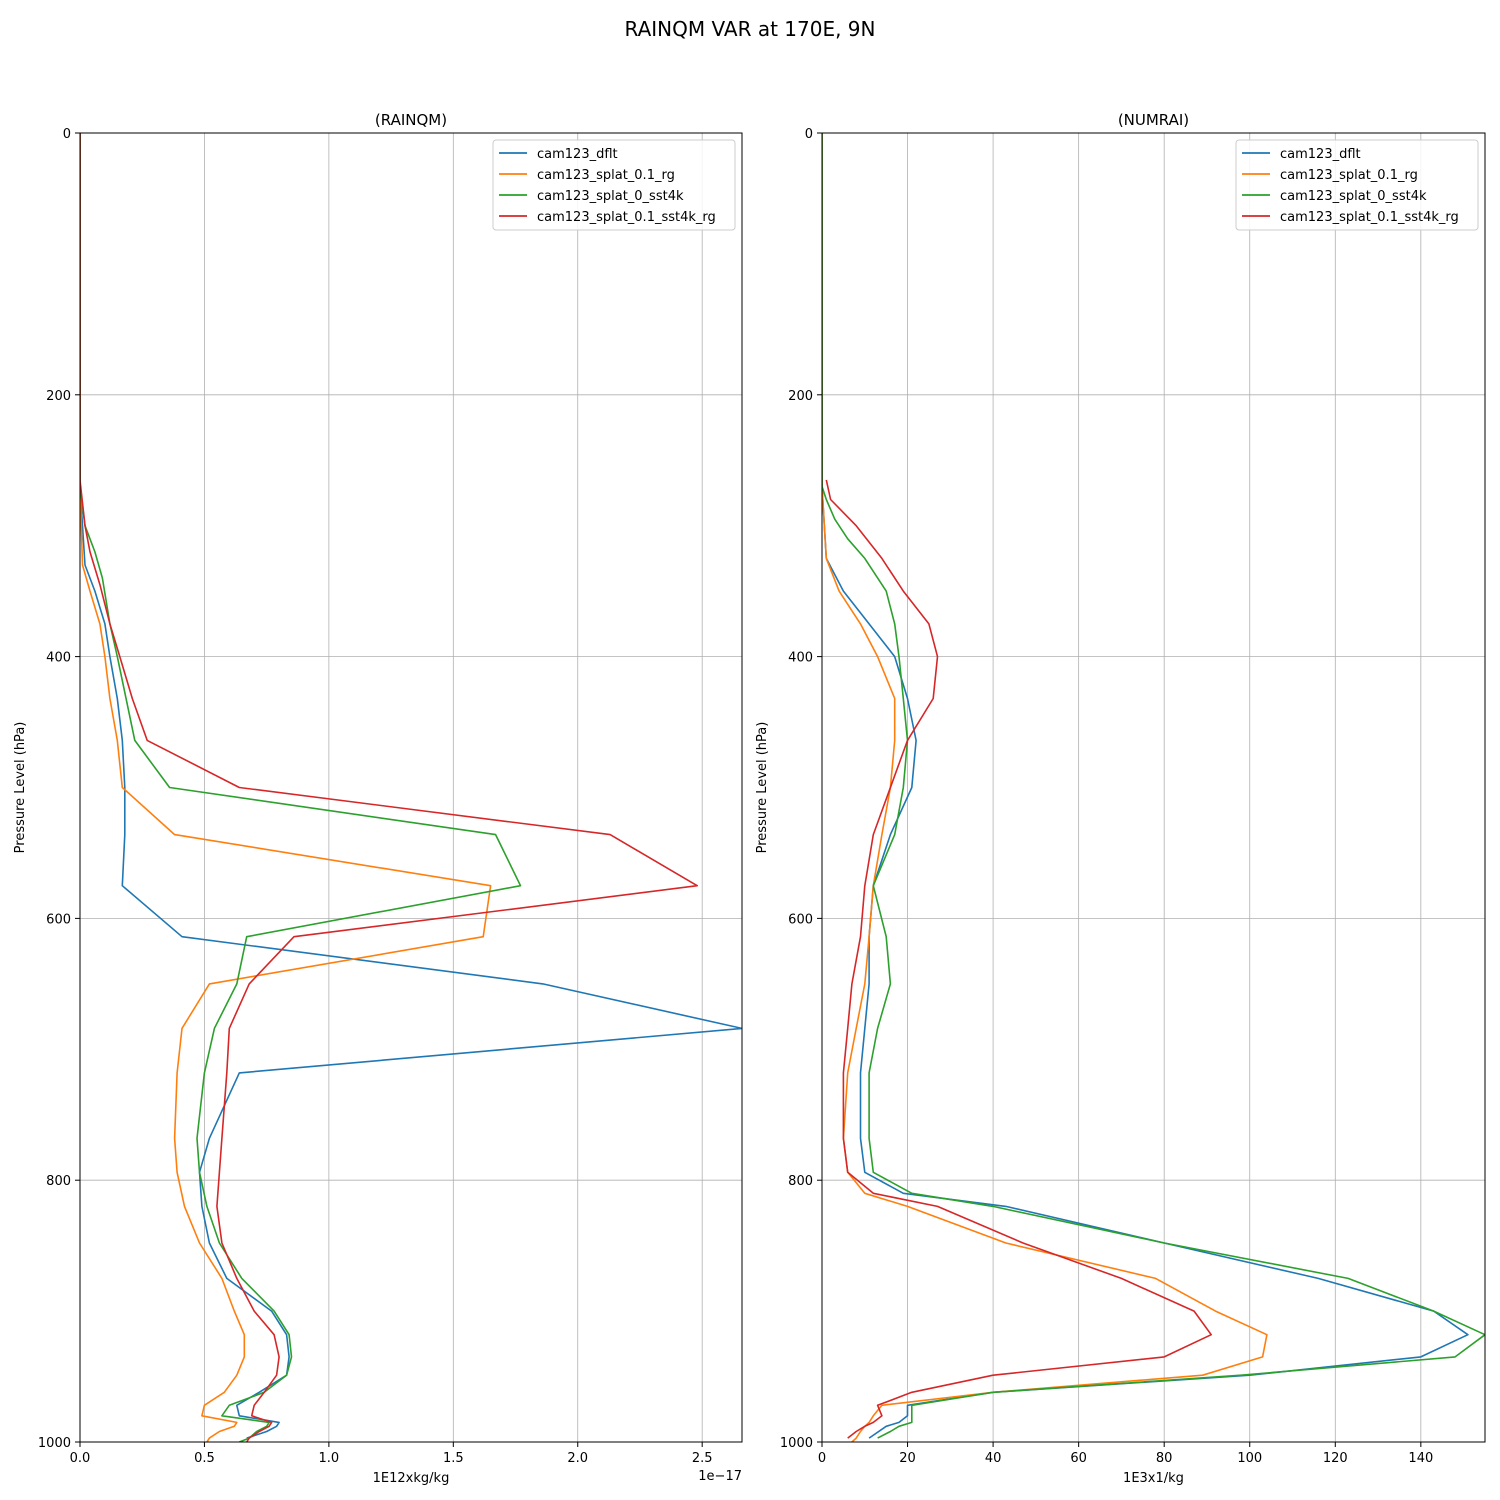 The image size is (1500, 1500). I want to click on x-tick-label: 1.5, so click(453, 1458).